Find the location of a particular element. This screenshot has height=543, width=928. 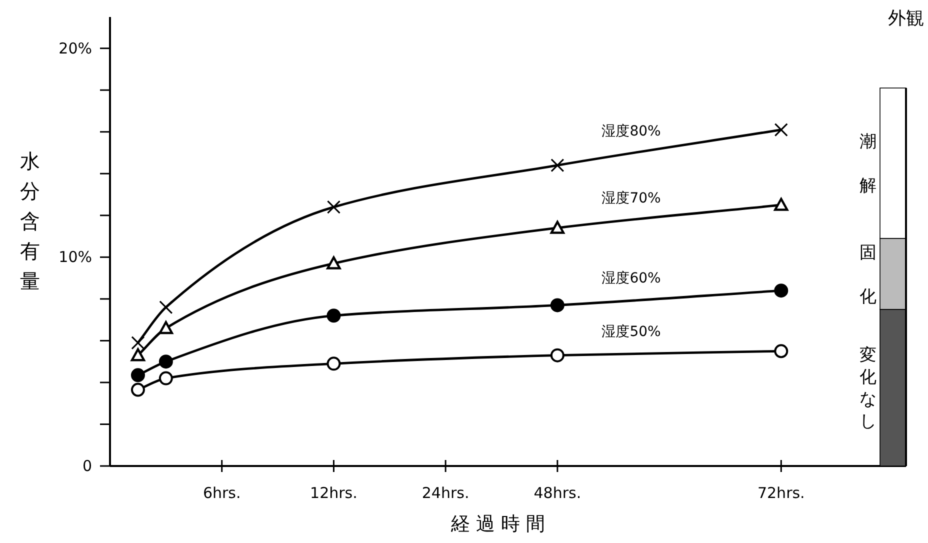

x-tick-label: 48hrs. is located at coordinates (558, 493).